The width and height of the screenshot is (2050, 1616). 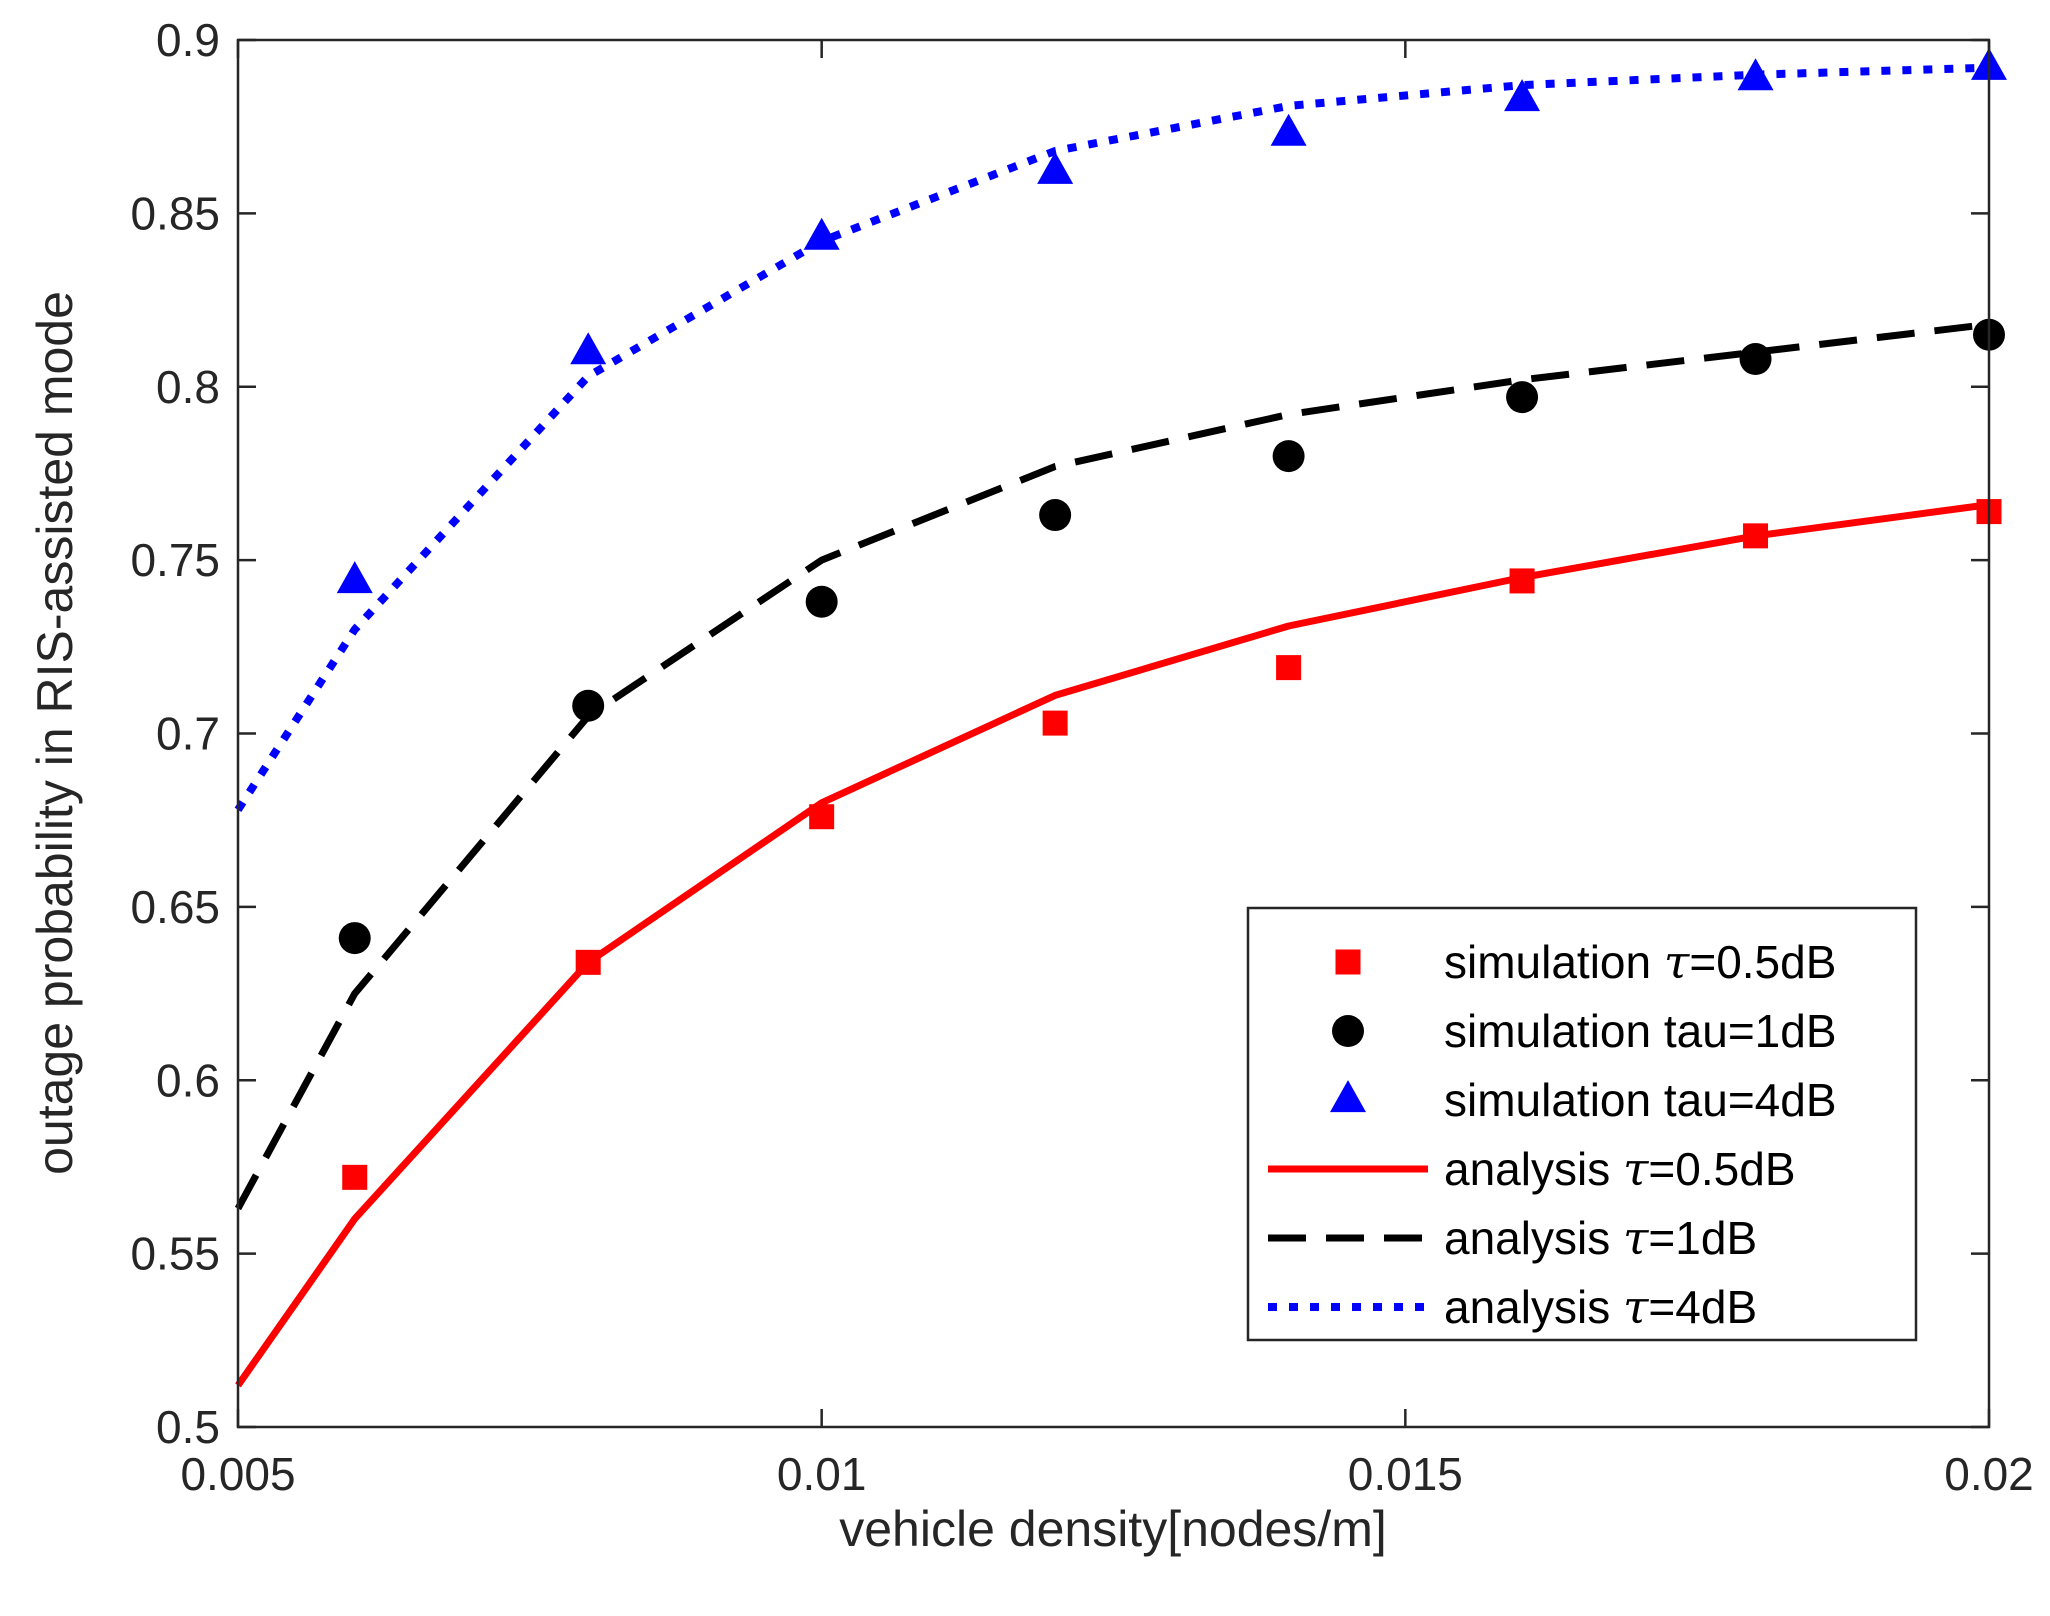 What do you see at coordinates (1600, 1238) in the screenshot?
I see `legend-label-ana-1: analysis τ=1dB` at bounding box center [1600, 1238].